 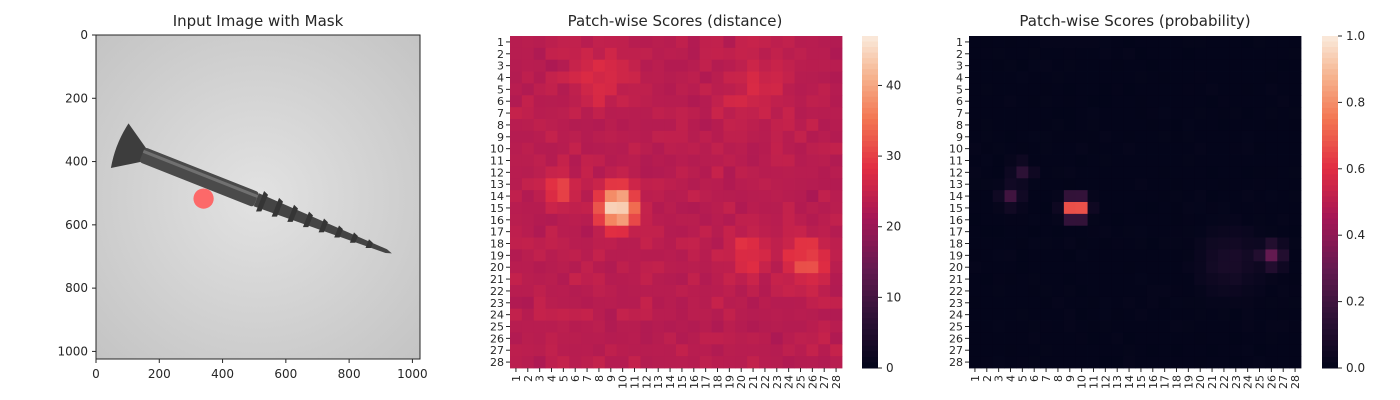 I want to click on x-tick-label: 3, so click(x=540, y=378).